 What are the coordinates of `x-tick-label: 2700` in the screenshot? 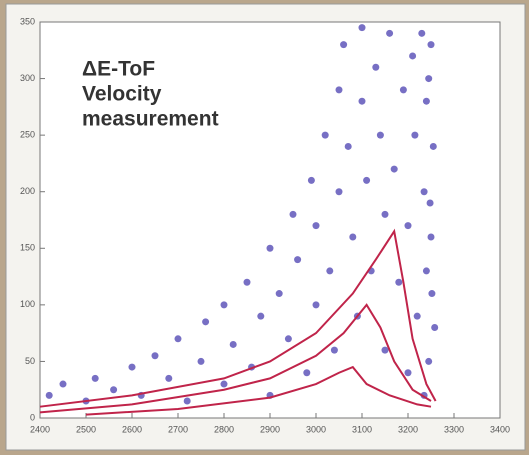 It's located at (178, 429).